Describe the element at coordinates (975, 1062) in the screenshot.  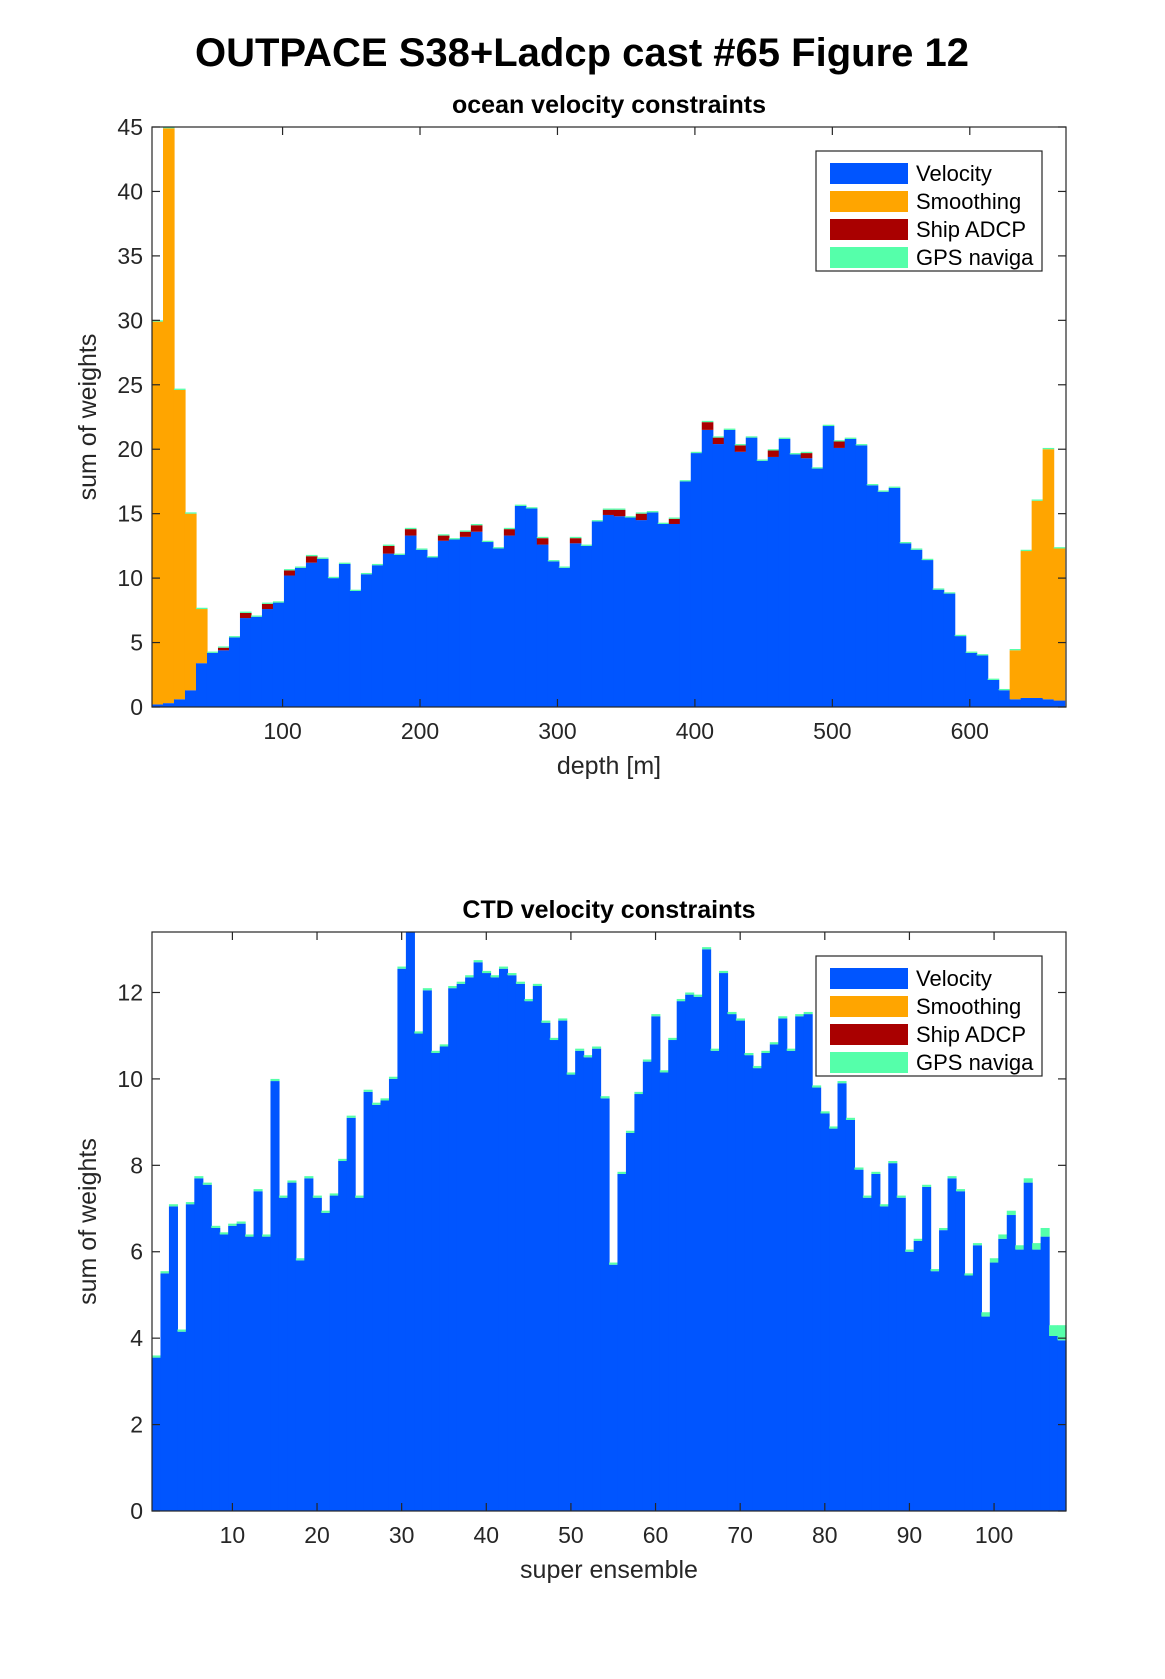
I see `legend-label-gps: GPS naviga` at that location.